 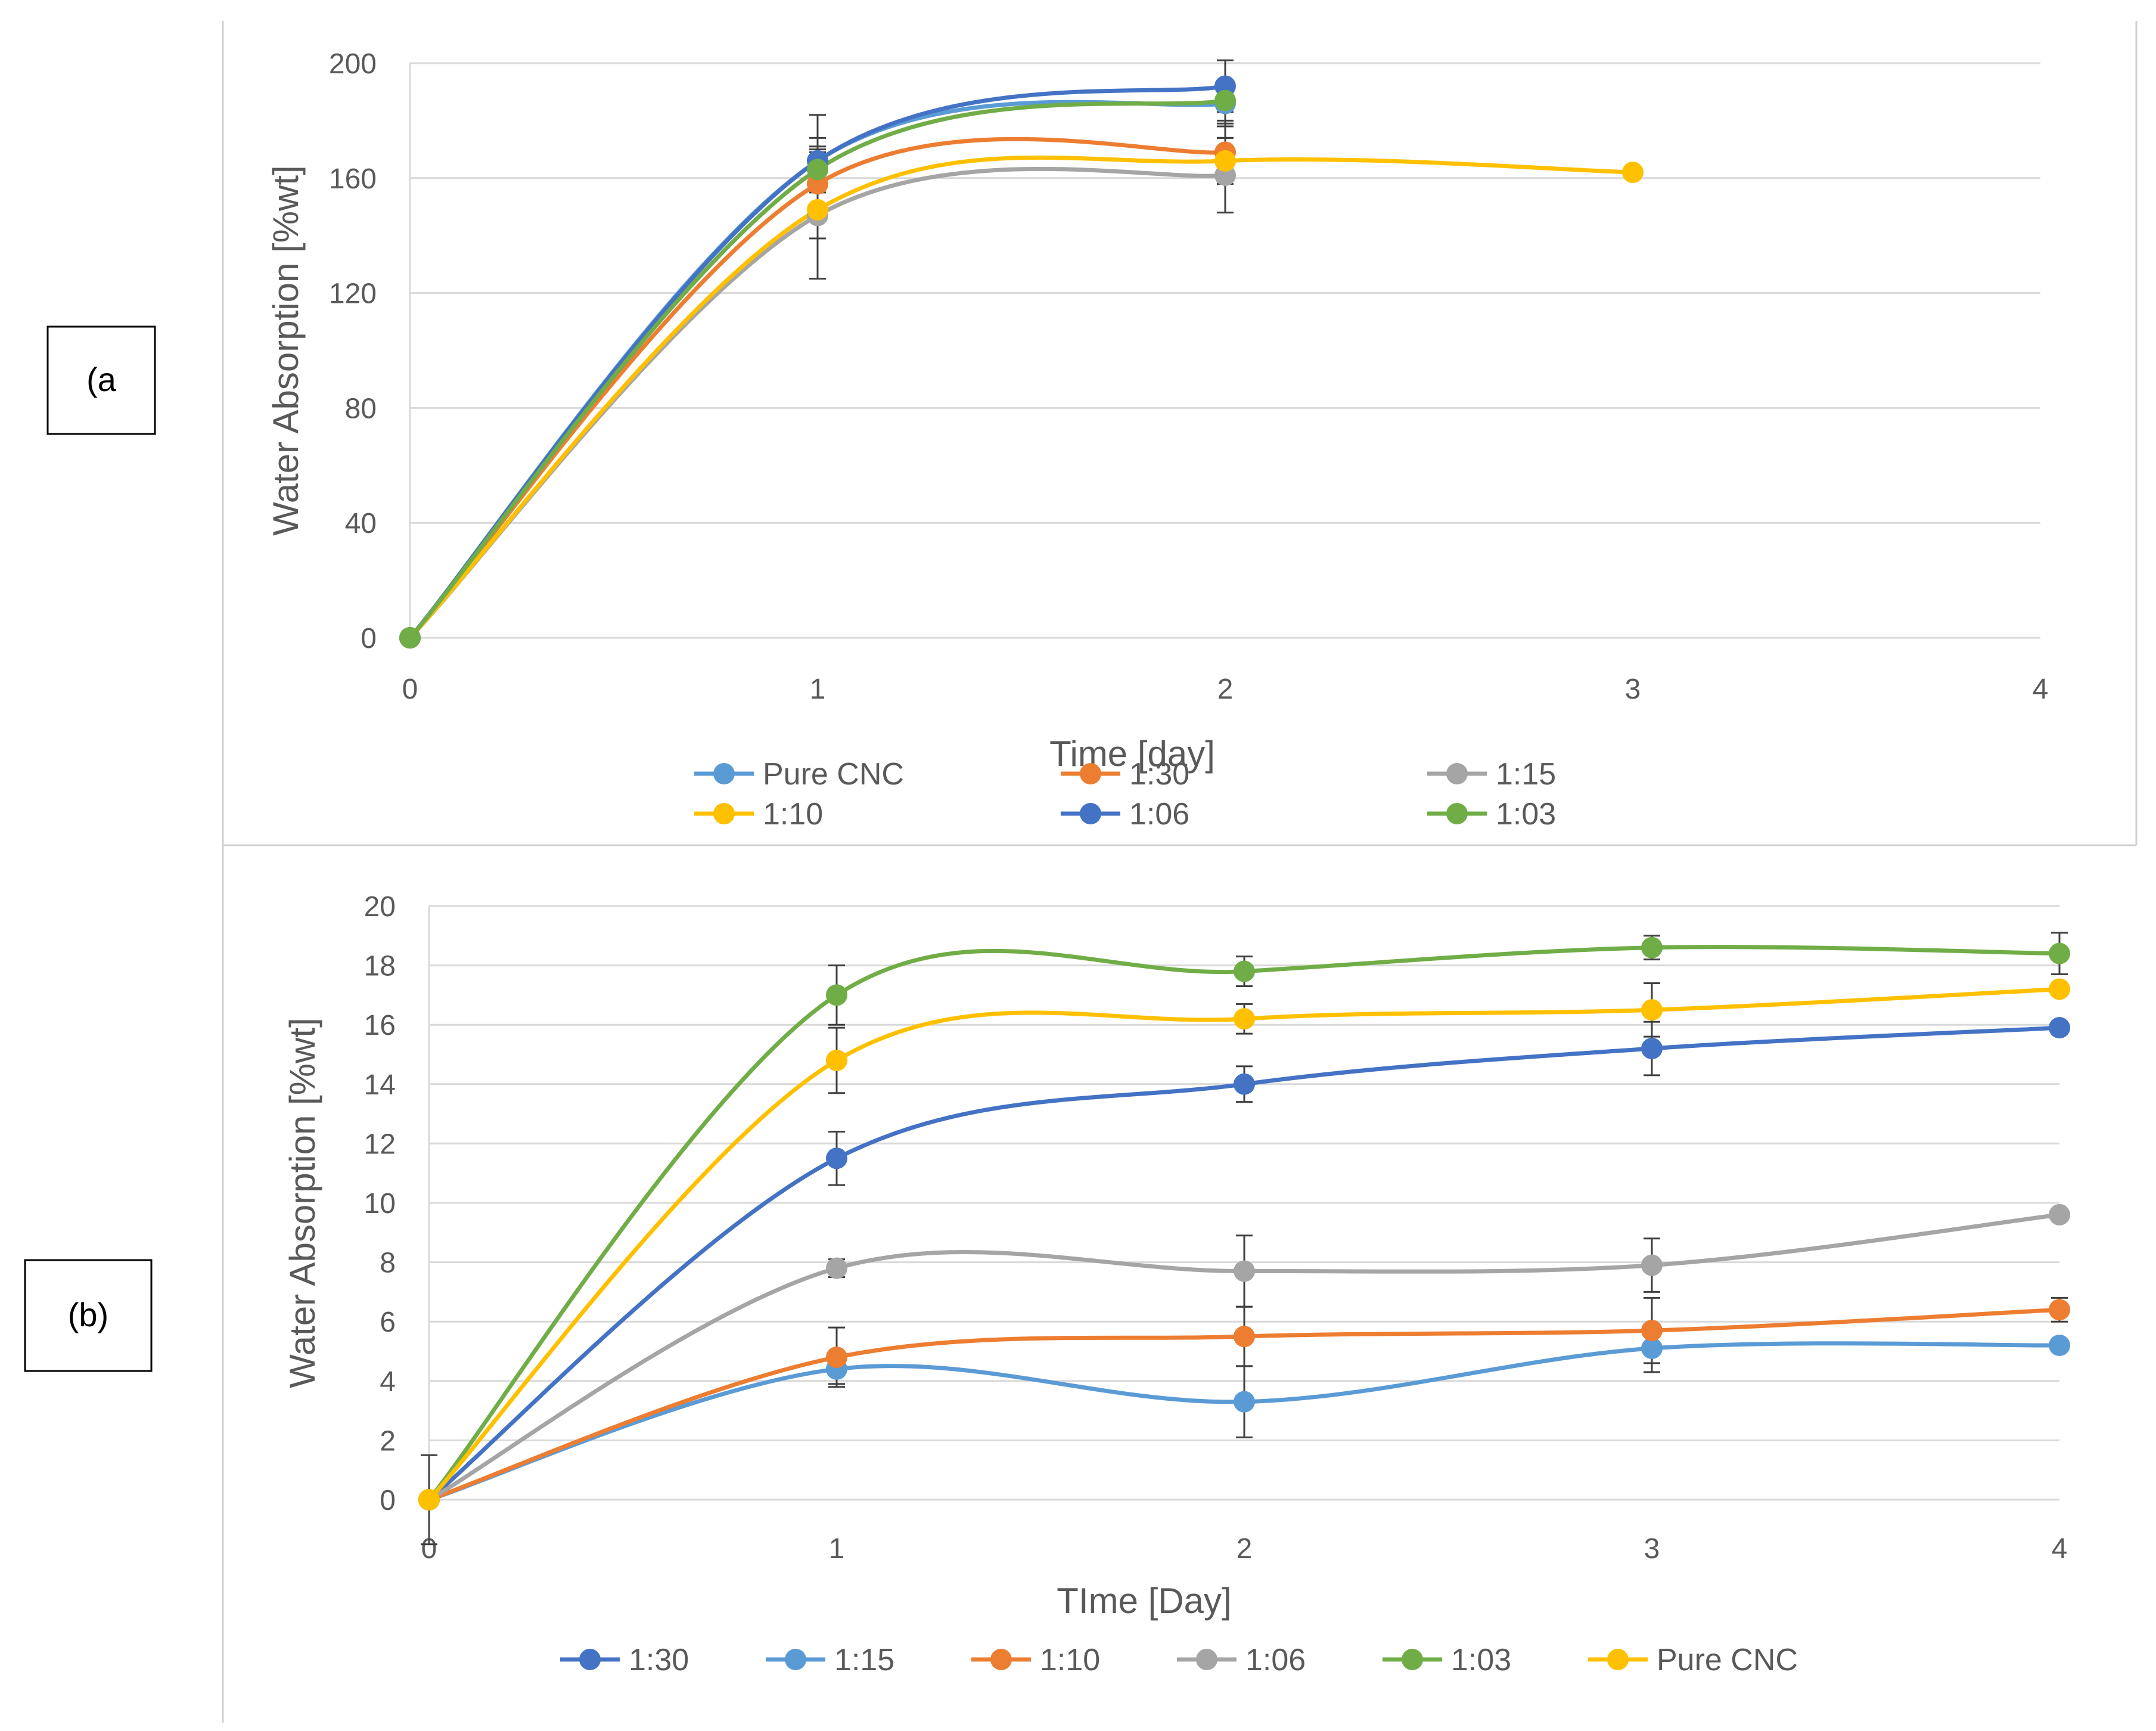 I want to click on chart-b-y-tick-label: 16, so click(x=380, y=1025).